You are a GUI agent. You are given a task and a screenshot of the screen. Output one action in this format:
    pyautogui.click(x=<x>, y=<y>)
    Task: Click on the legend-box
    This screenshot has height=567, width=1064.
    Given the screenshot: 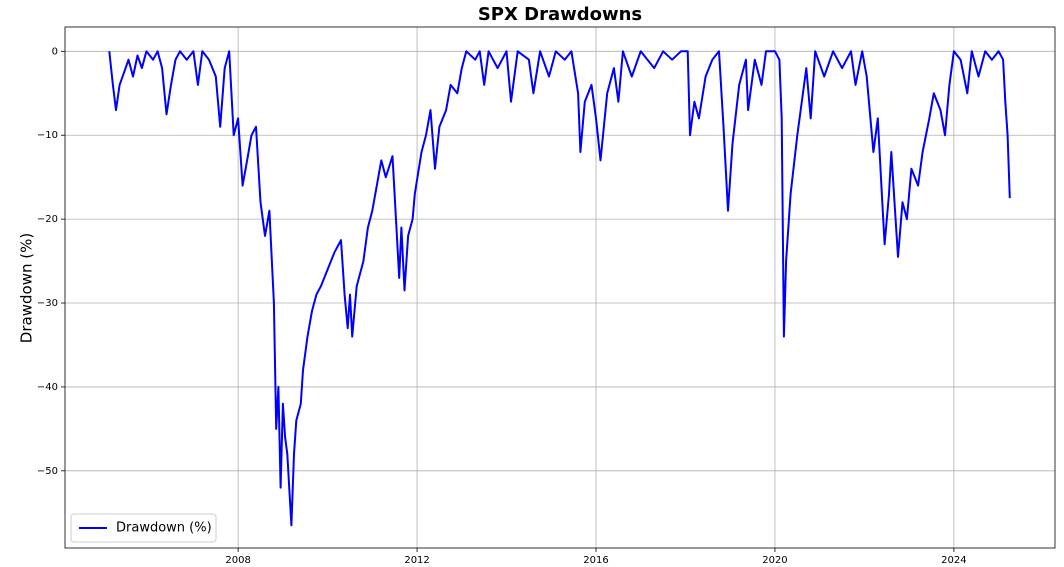 What is the action you would take?
    pyautogui.click(x=143, y=528)
    